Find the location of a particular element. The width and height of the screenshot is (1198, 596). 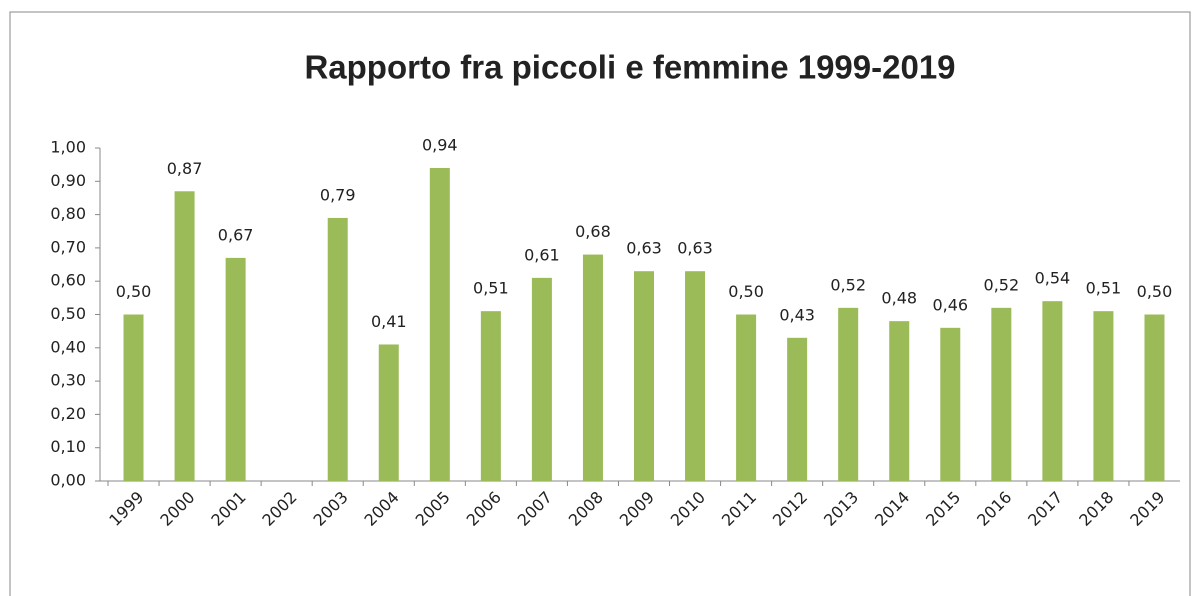

y-tick-label: 0,90 is located at coordinates (68, 180).